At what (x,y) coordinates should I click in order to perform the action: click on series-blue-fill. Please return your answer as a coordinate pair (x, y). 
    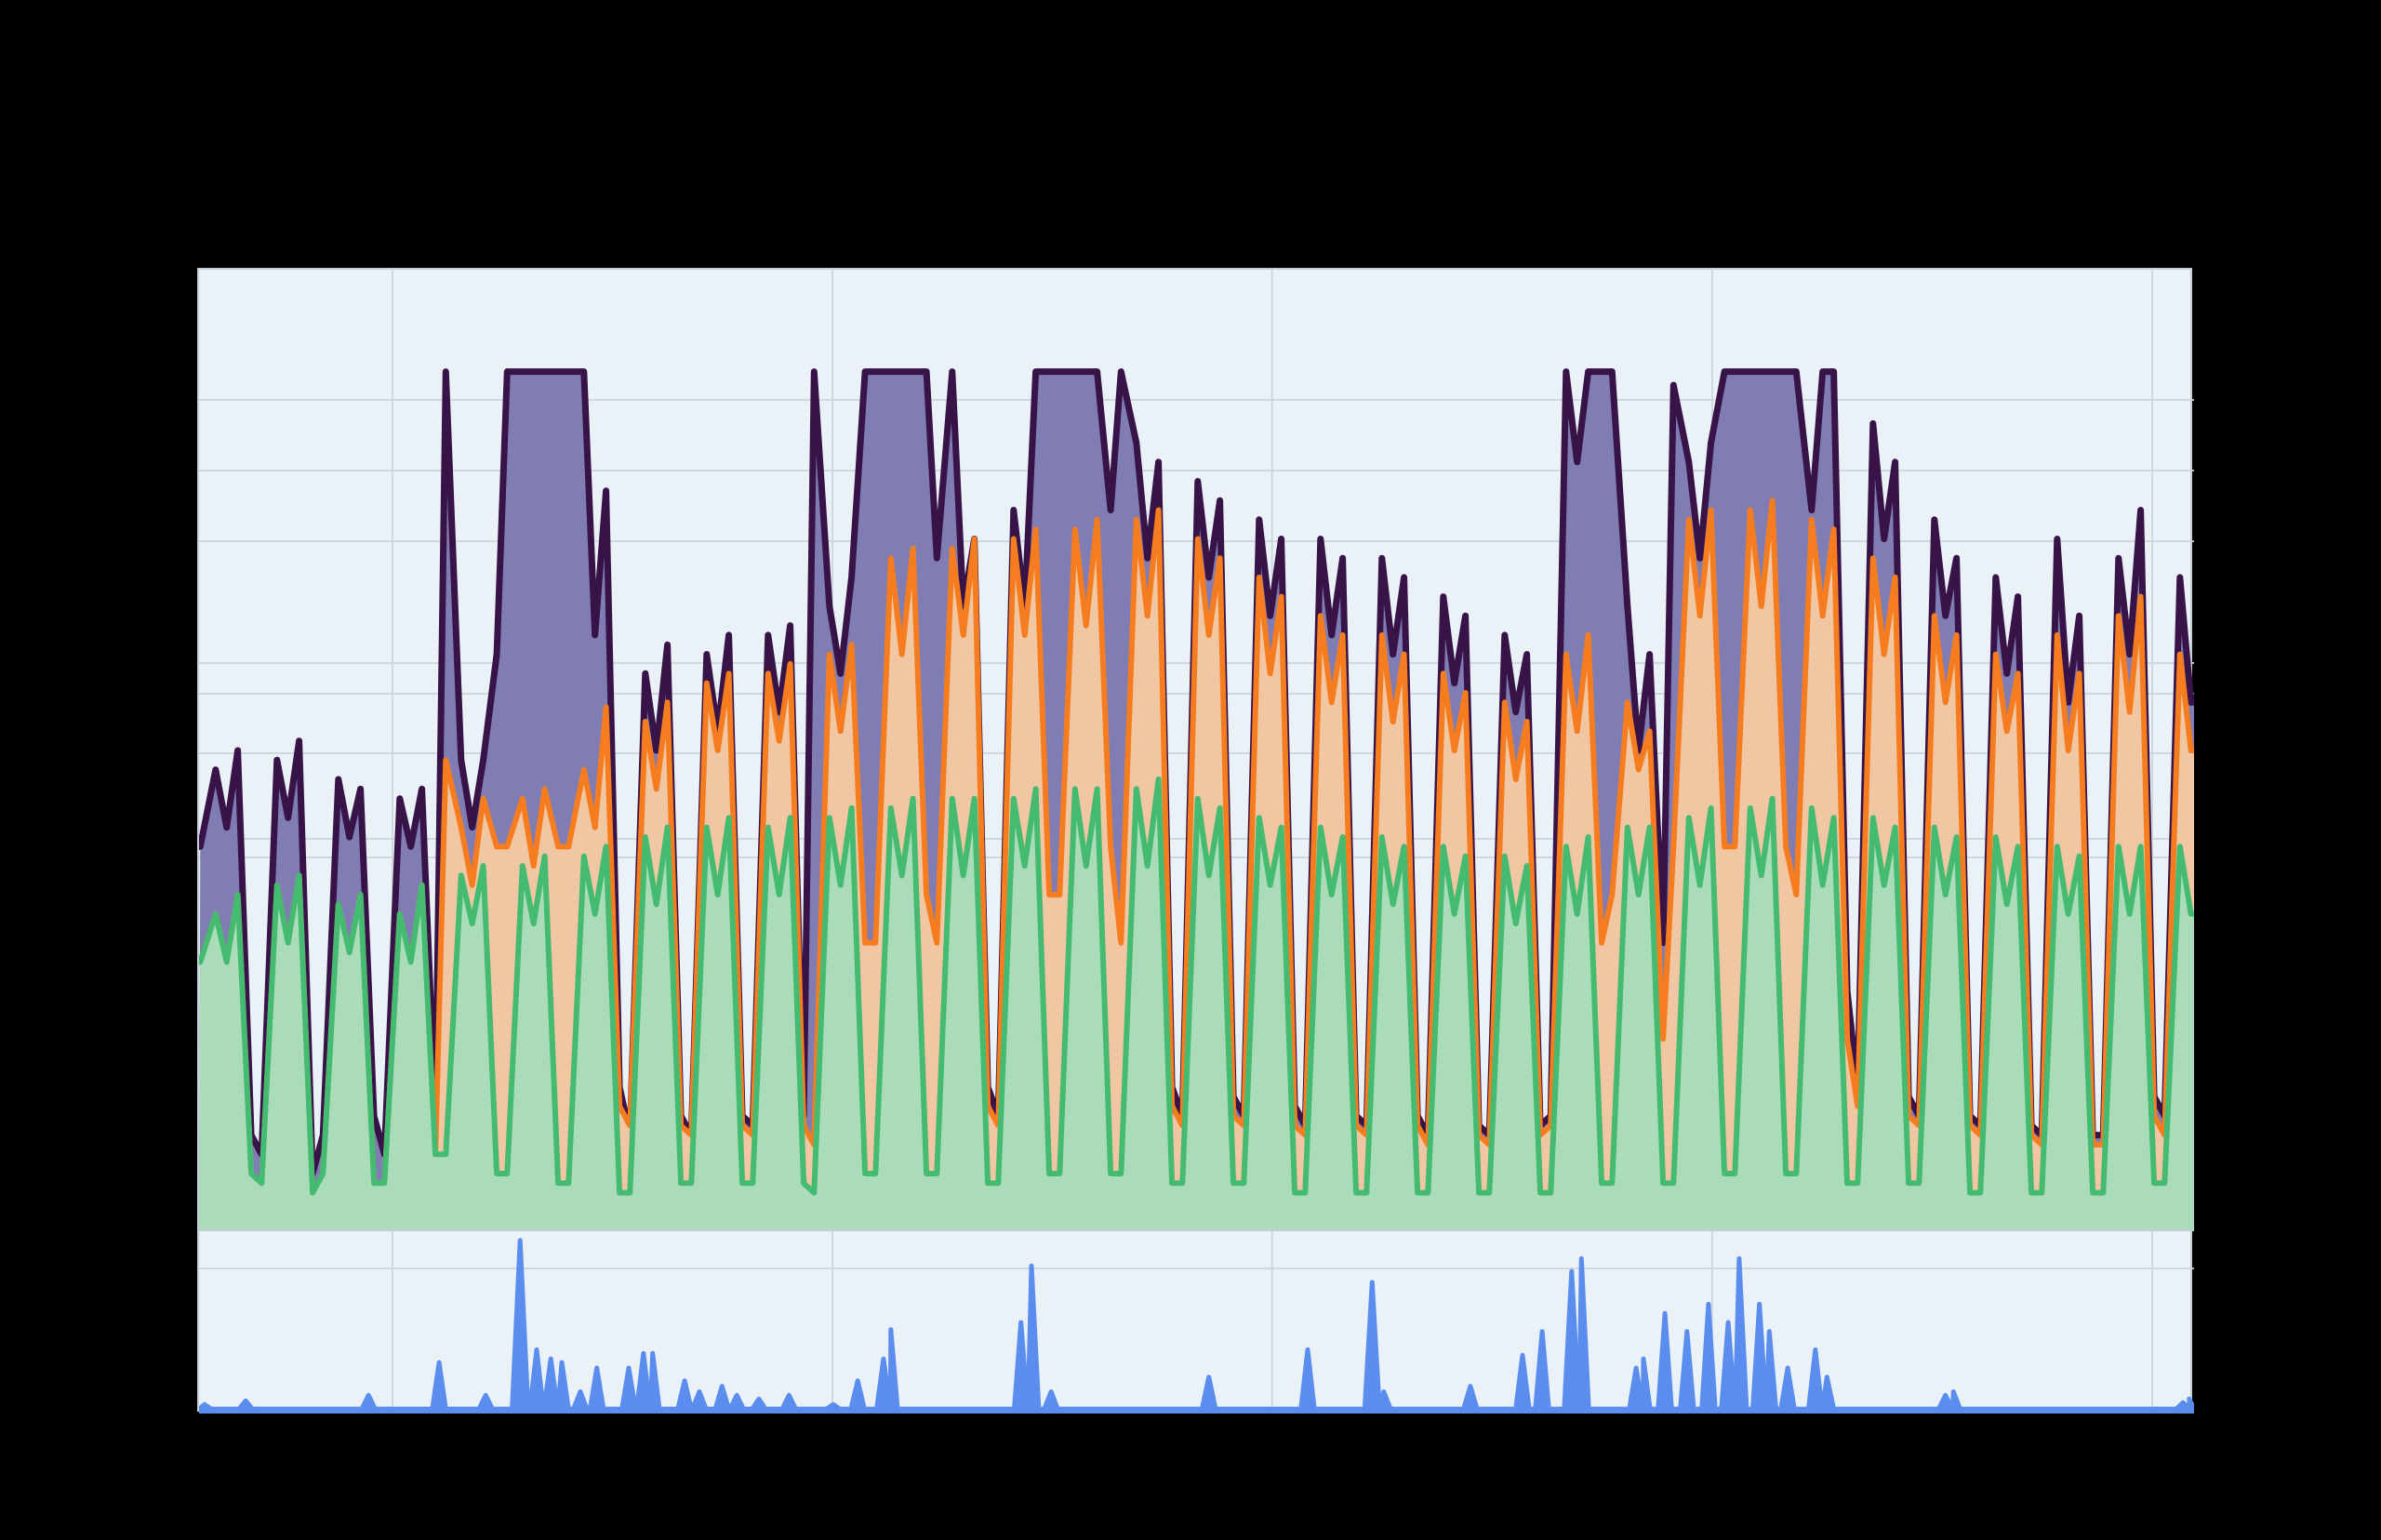
    Looking at the image, I should click on (1196, 1327).